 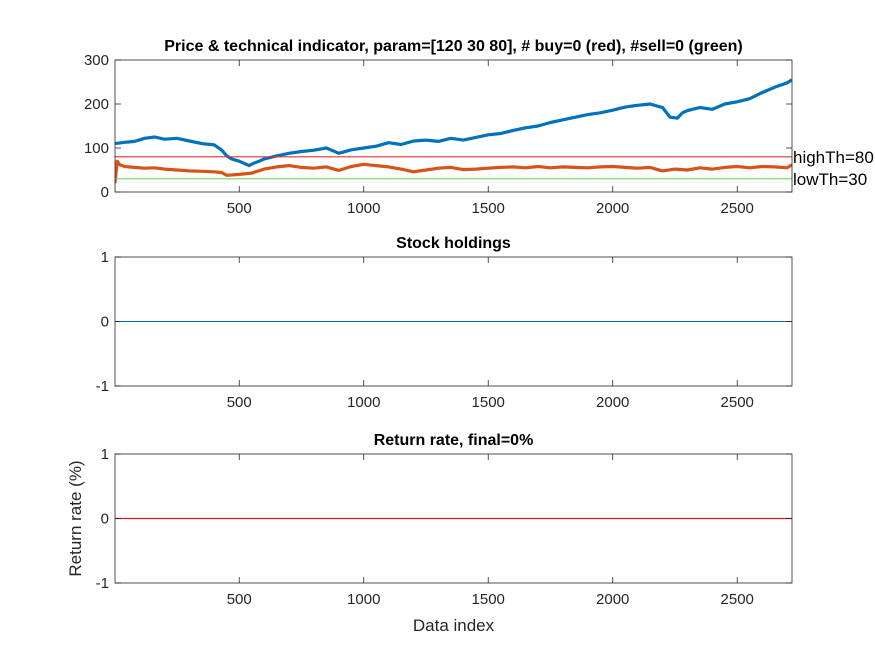 I want to click on threshold-annotation: highTh=80, so click(x=833, y=157).